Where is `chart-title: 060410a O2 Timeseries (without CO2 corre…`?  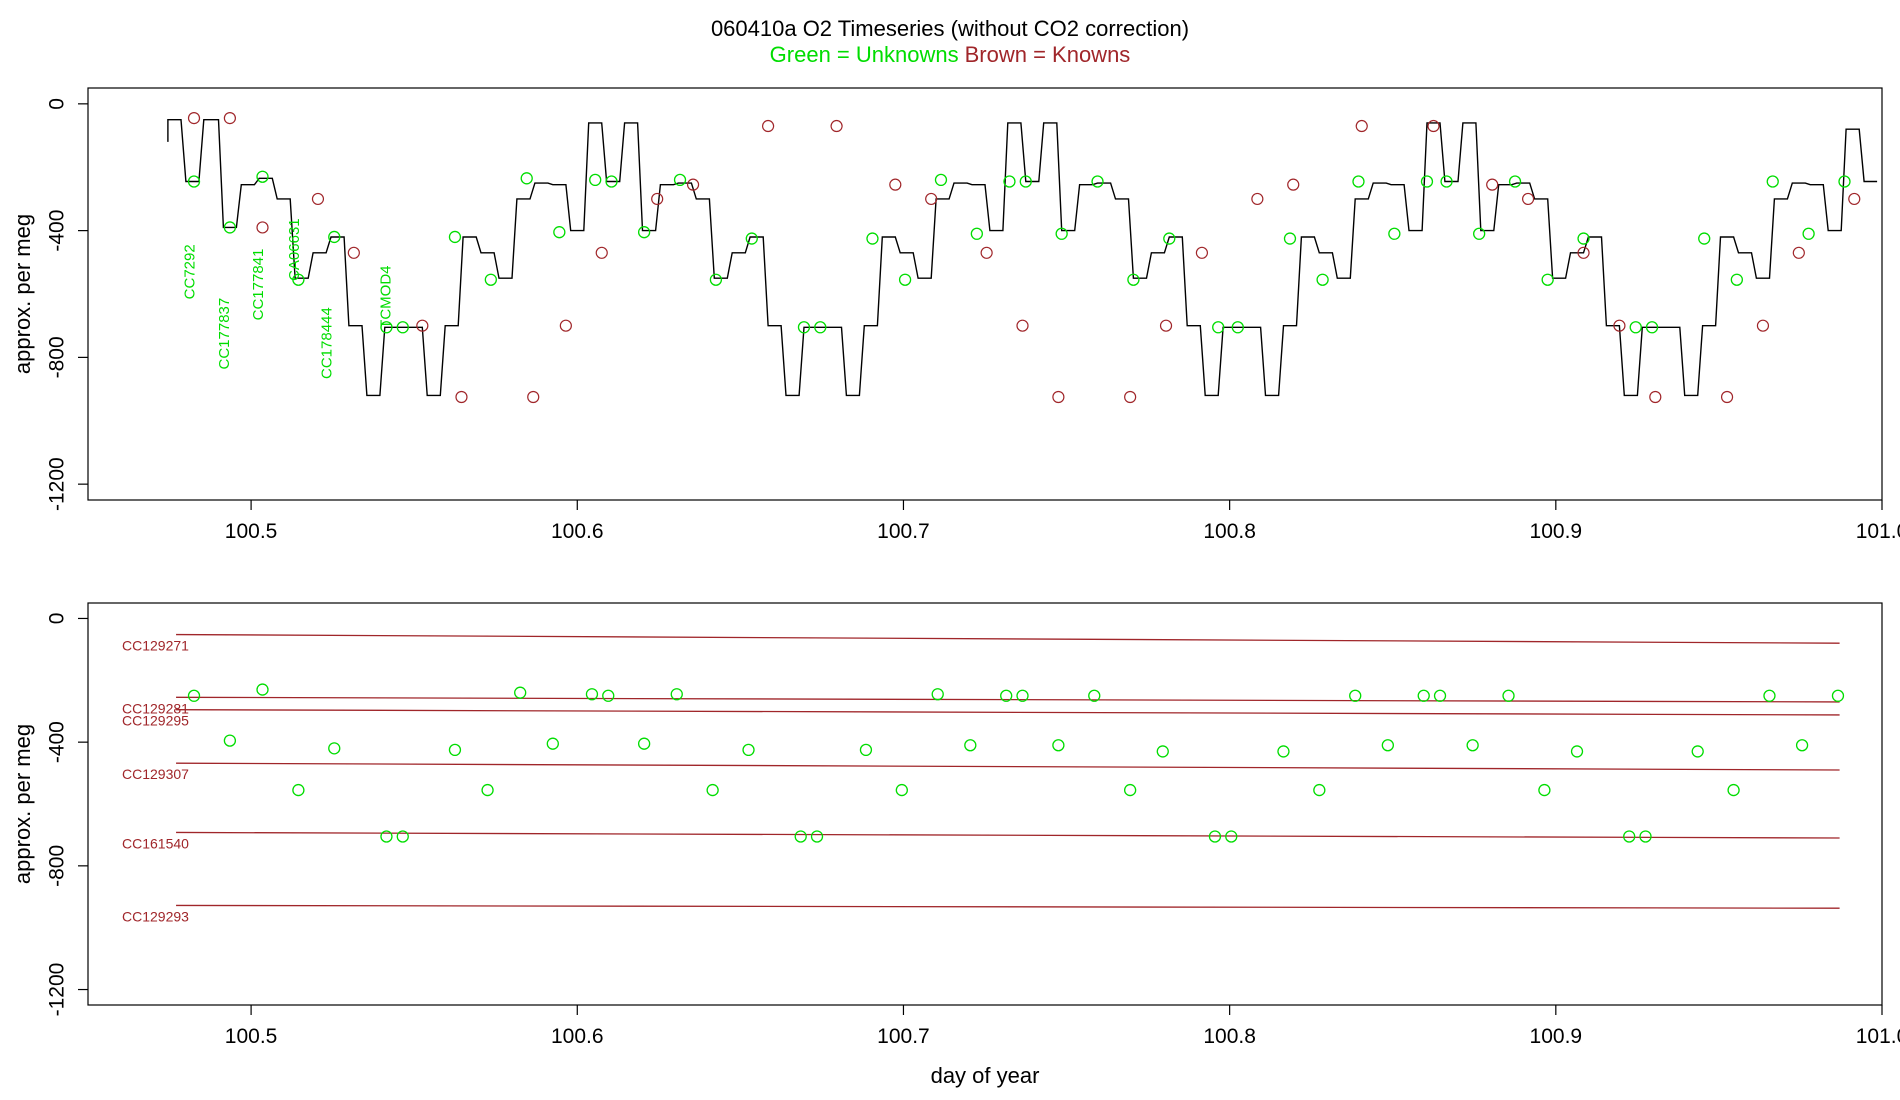
chart-title: 060410a O2 Timeseries (without CO2 corre… is located at coordinates (950, 28).